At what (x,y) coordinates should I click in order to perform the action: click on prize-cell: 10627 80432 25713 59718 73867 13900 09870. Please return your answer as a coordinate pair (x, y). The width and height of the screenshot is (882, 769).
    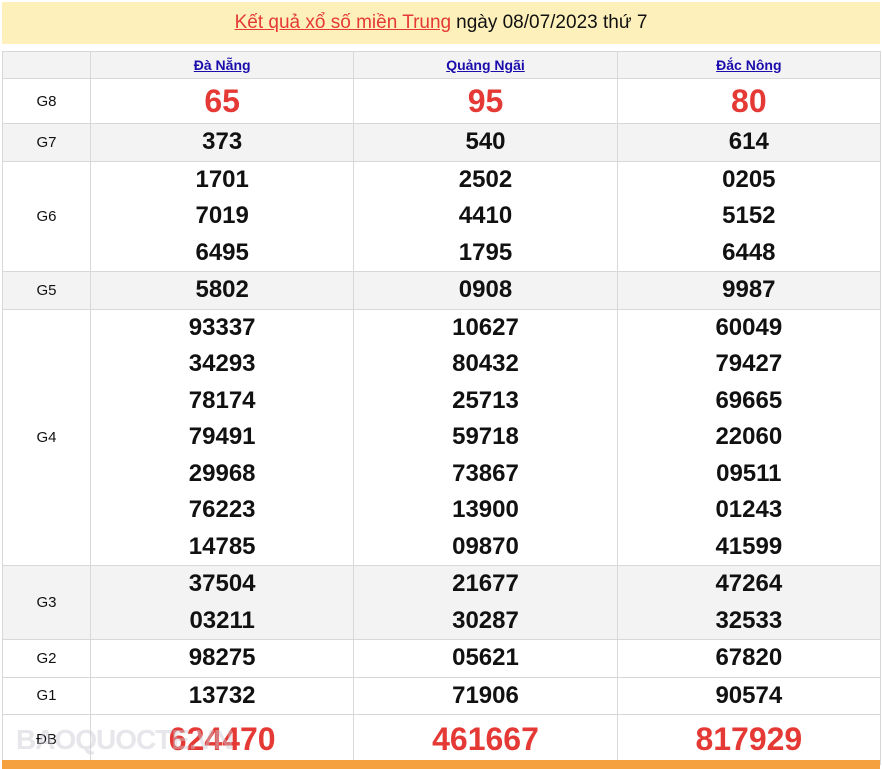
    Looking at the image, I should click on (485, 437).